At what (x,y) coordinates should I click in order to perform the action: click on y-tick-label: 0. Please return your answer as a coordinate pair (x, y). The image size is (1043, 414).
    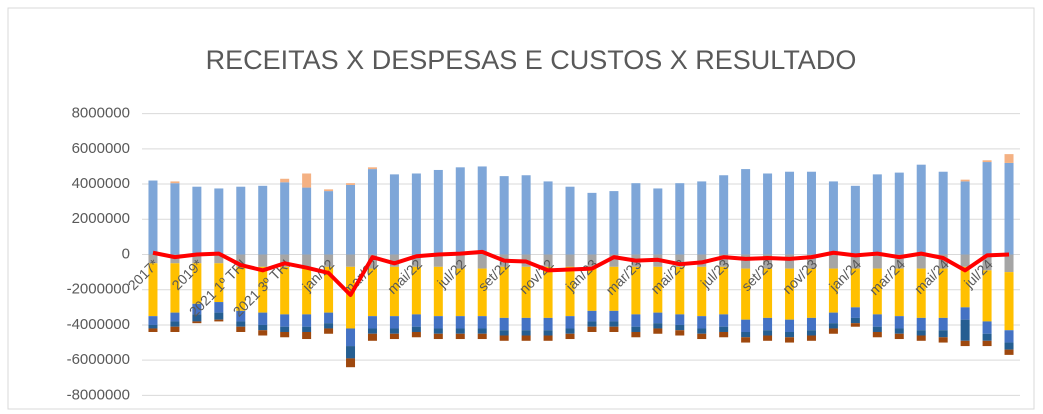
    Looking at the image, I should click on (126, 253).